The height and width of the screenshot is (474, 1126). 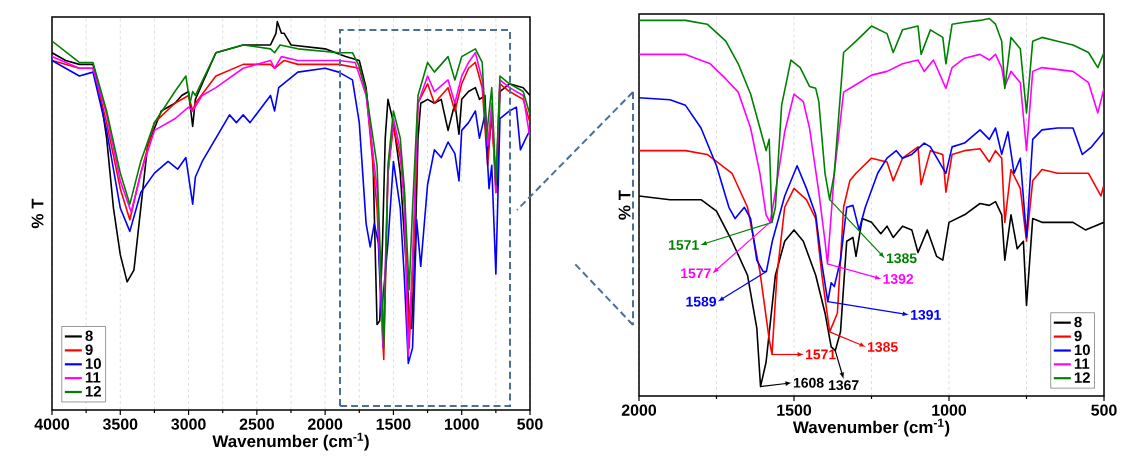 I want to click on annotation: 1391, so click(x=926, y=314).